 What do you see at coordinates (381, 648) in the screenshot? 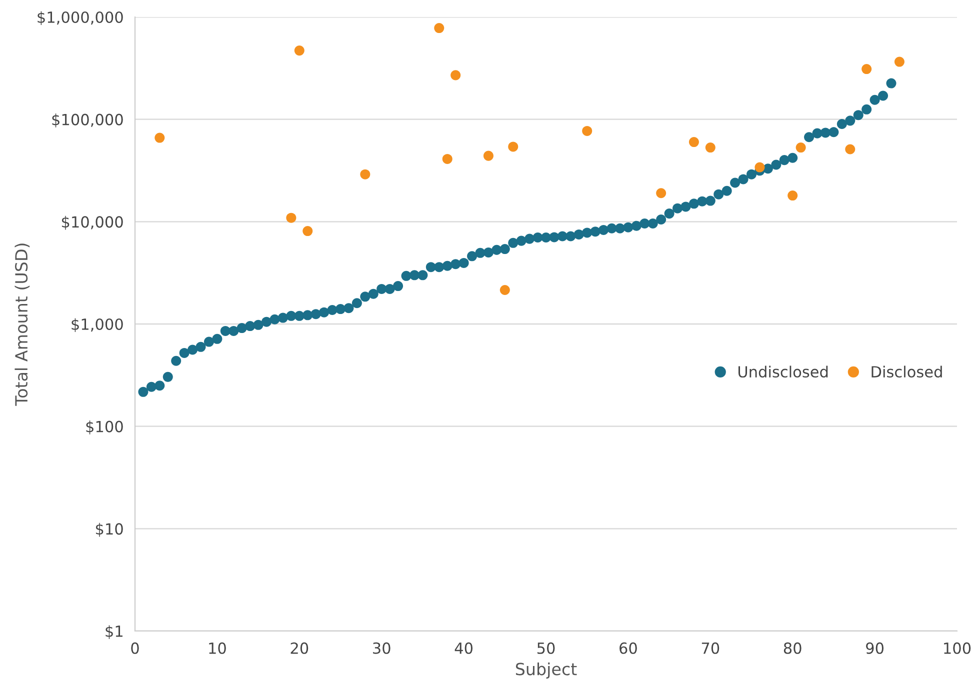
I see `x-tick-label: 30` at bounding box center [381, 648].